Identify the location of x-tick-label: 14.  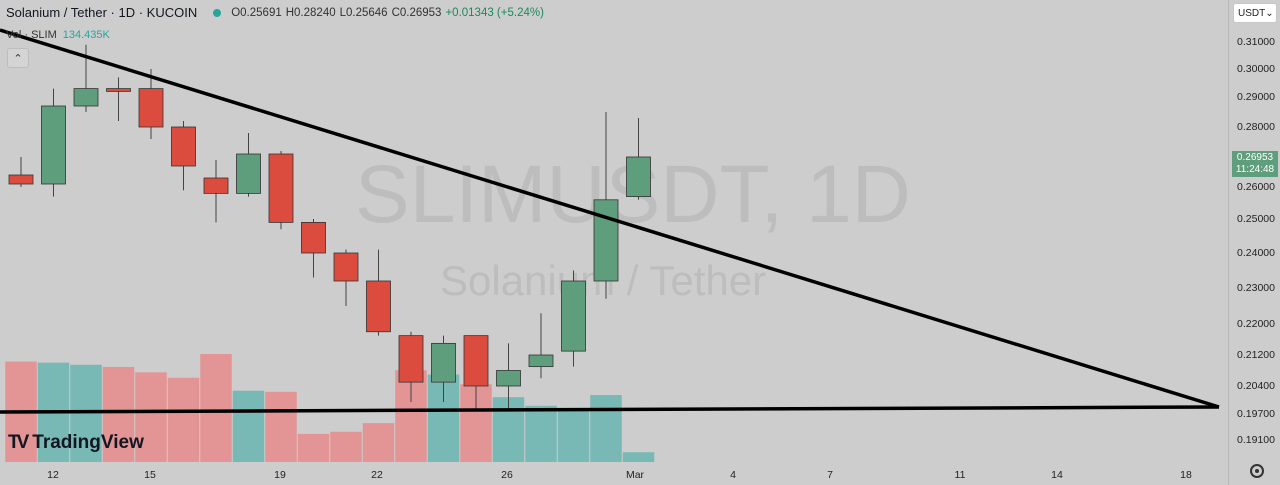
(1057, 475).